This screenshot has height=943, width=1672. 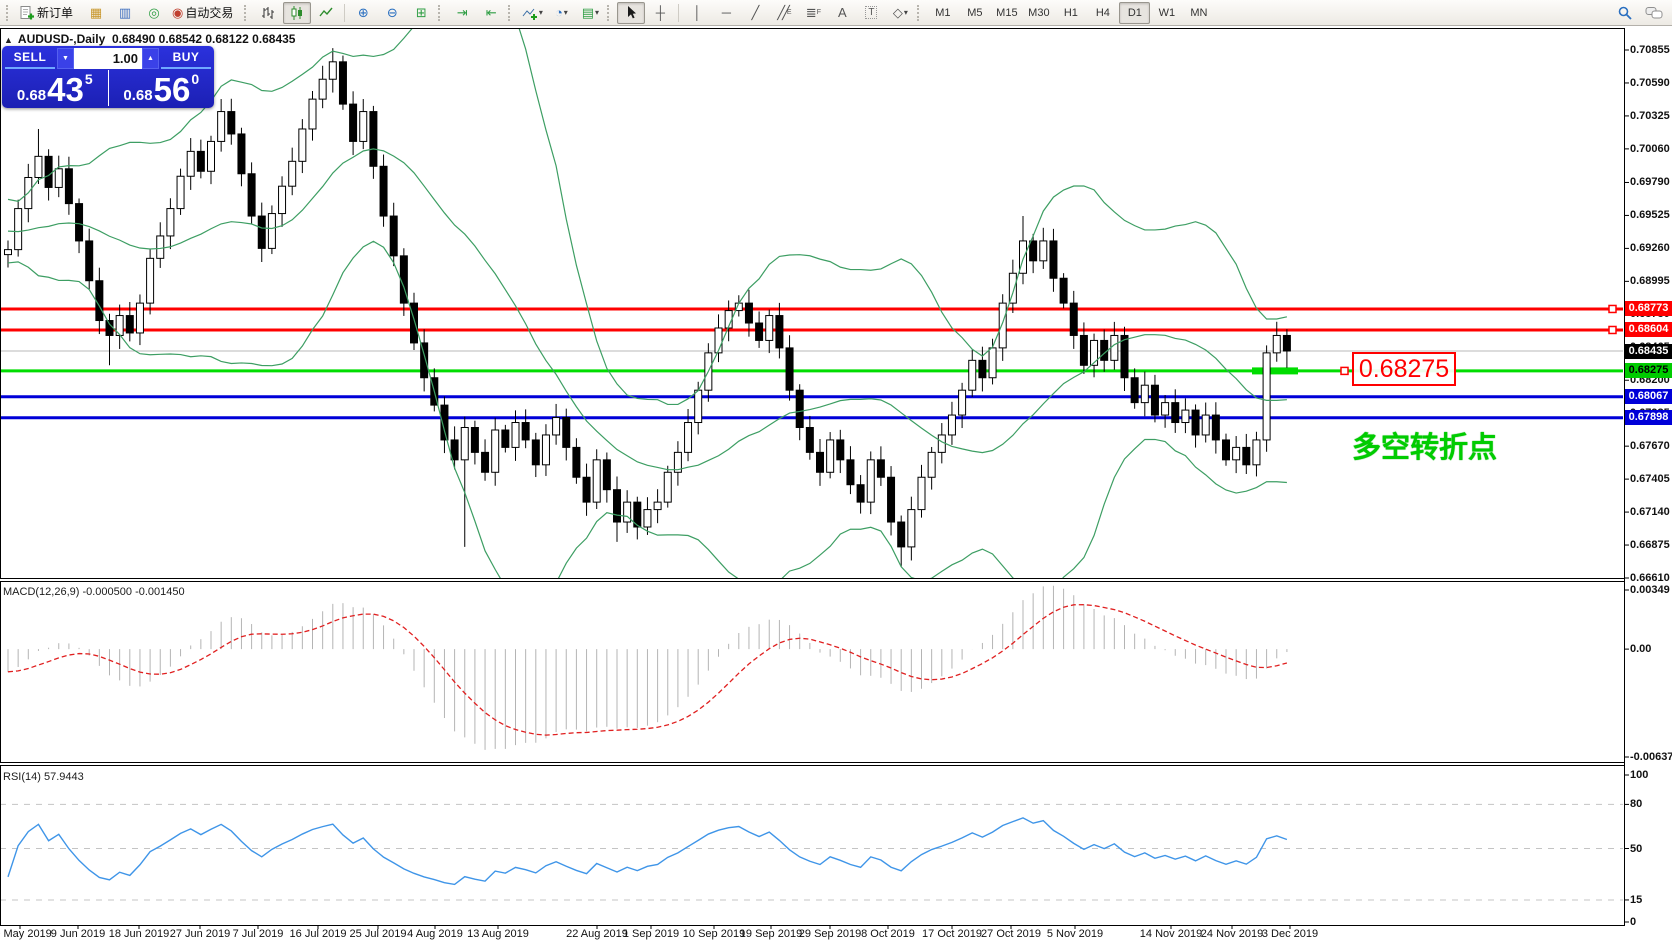 I want to click on macd-tick-label: 0.00349, so click(x=1650, y=590).